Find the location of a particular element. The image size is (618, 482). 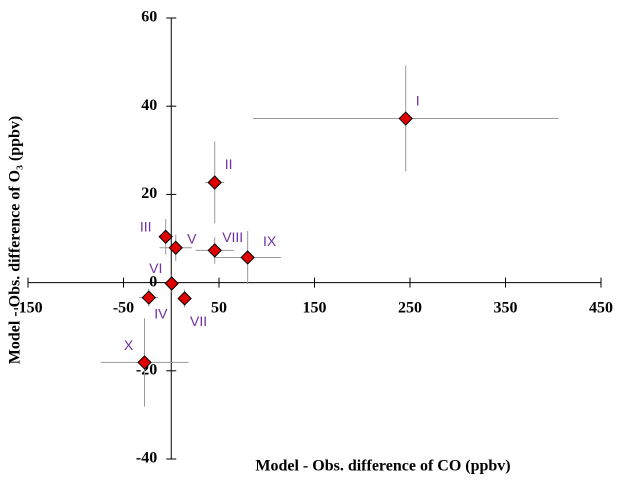

y-tick-label: -40 is located at coordinates (146, 458).